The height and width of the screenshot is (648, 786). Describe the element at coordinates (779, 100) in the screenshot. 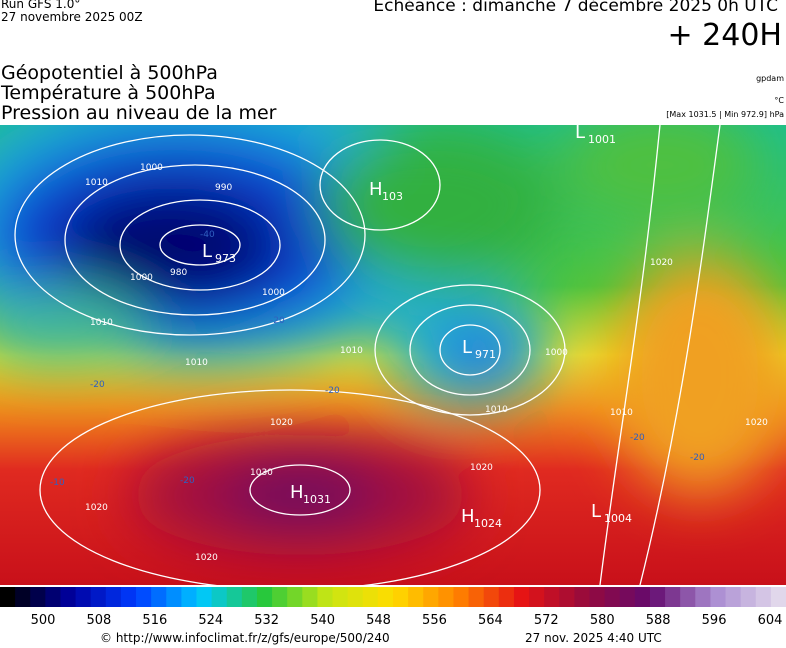

I see `unit-label: °C` at that location.